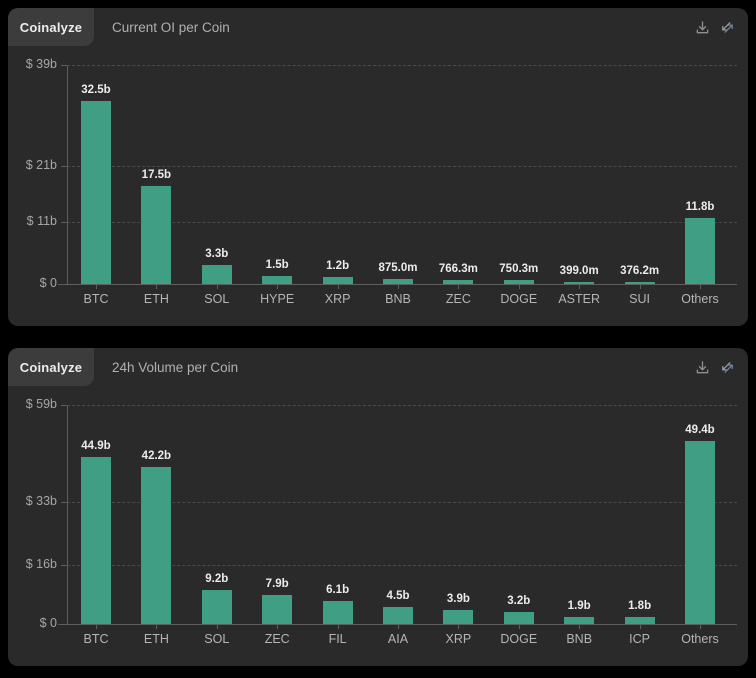  I want to click on bar-value-label: 44.9b, so click(96, 446).